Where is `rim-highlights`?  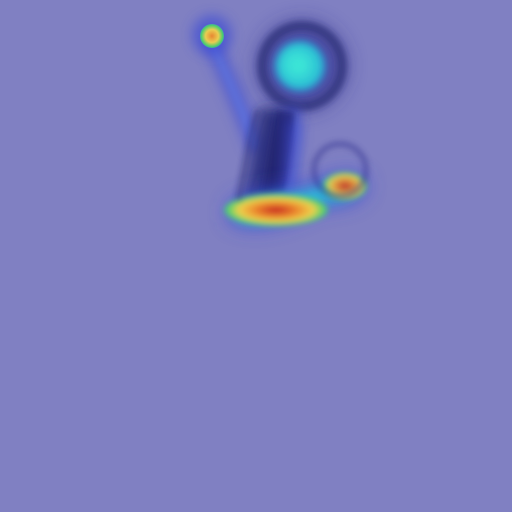 rim-highlights is located at coordinates (268, 154).